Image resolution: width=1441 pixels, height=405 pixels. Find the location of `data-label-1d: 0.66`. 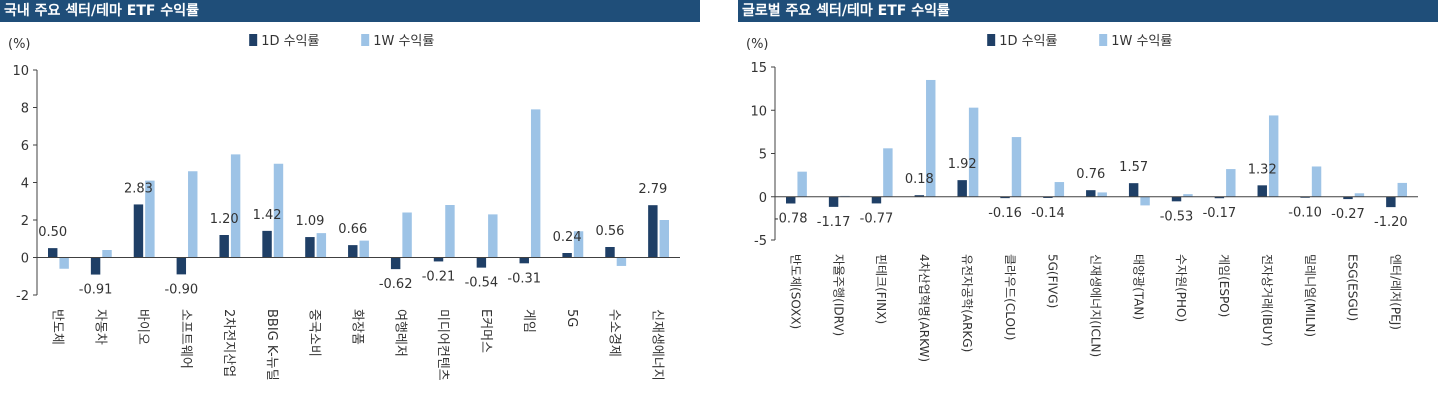

data-label-1d: 0.66 is located at coordinates (352, 229).